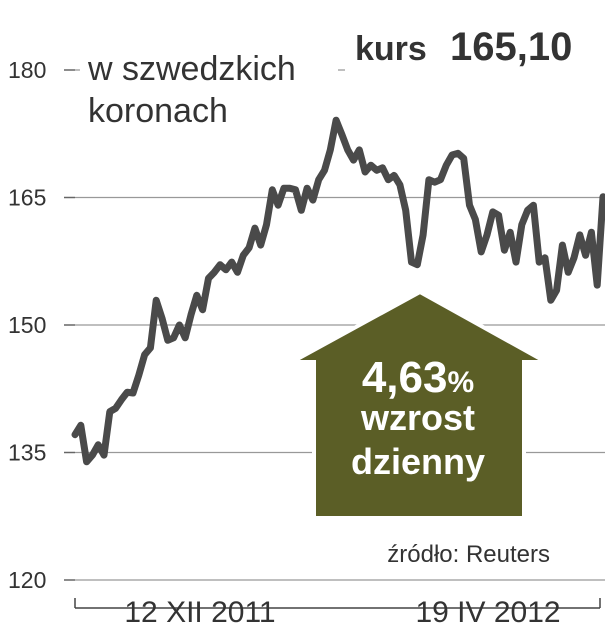  Describe the element at coordinates (417, 417) in the screenshot. I see `change-text: wzrost` at that location.